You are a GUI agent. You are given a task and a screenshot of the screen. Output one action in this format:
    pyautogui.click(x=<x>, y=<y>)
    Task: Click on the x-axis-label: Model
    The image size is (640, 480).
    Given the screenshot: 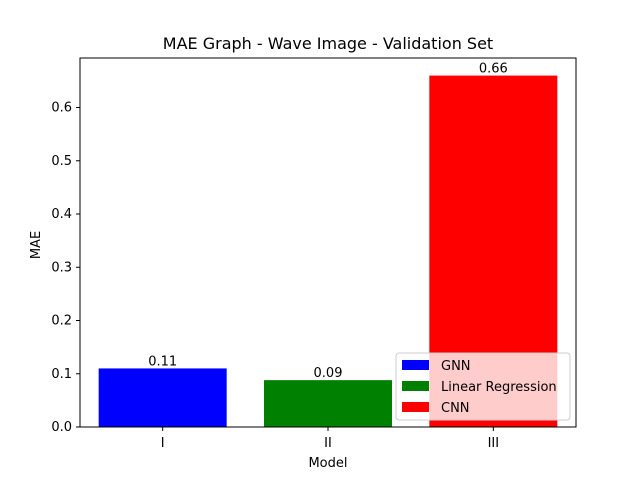 What is the action you would take?
    pyautogui.click(x=327, y=463)
    